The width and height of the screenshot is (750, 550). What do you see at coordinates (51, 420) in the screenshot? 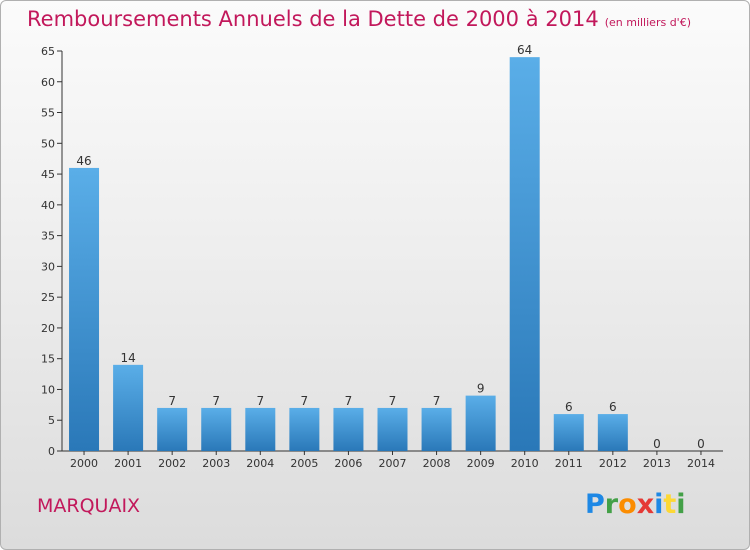
I see `y-tick-label: 5` at bounding box center [51, 420].